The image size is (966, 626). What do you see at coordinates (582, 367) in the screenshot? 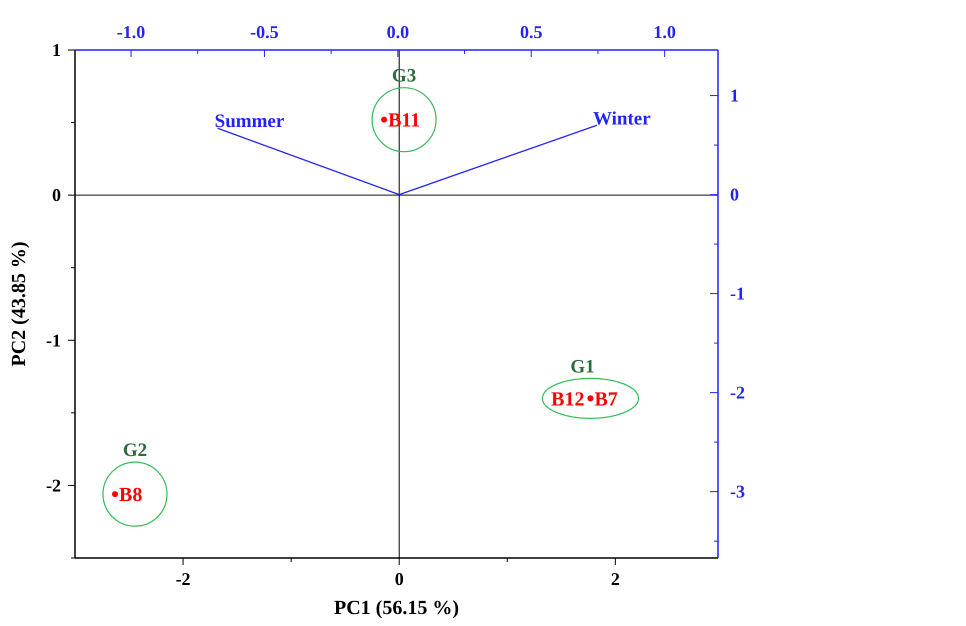
I see `annotation: G1` at bounding box center [582, 367].